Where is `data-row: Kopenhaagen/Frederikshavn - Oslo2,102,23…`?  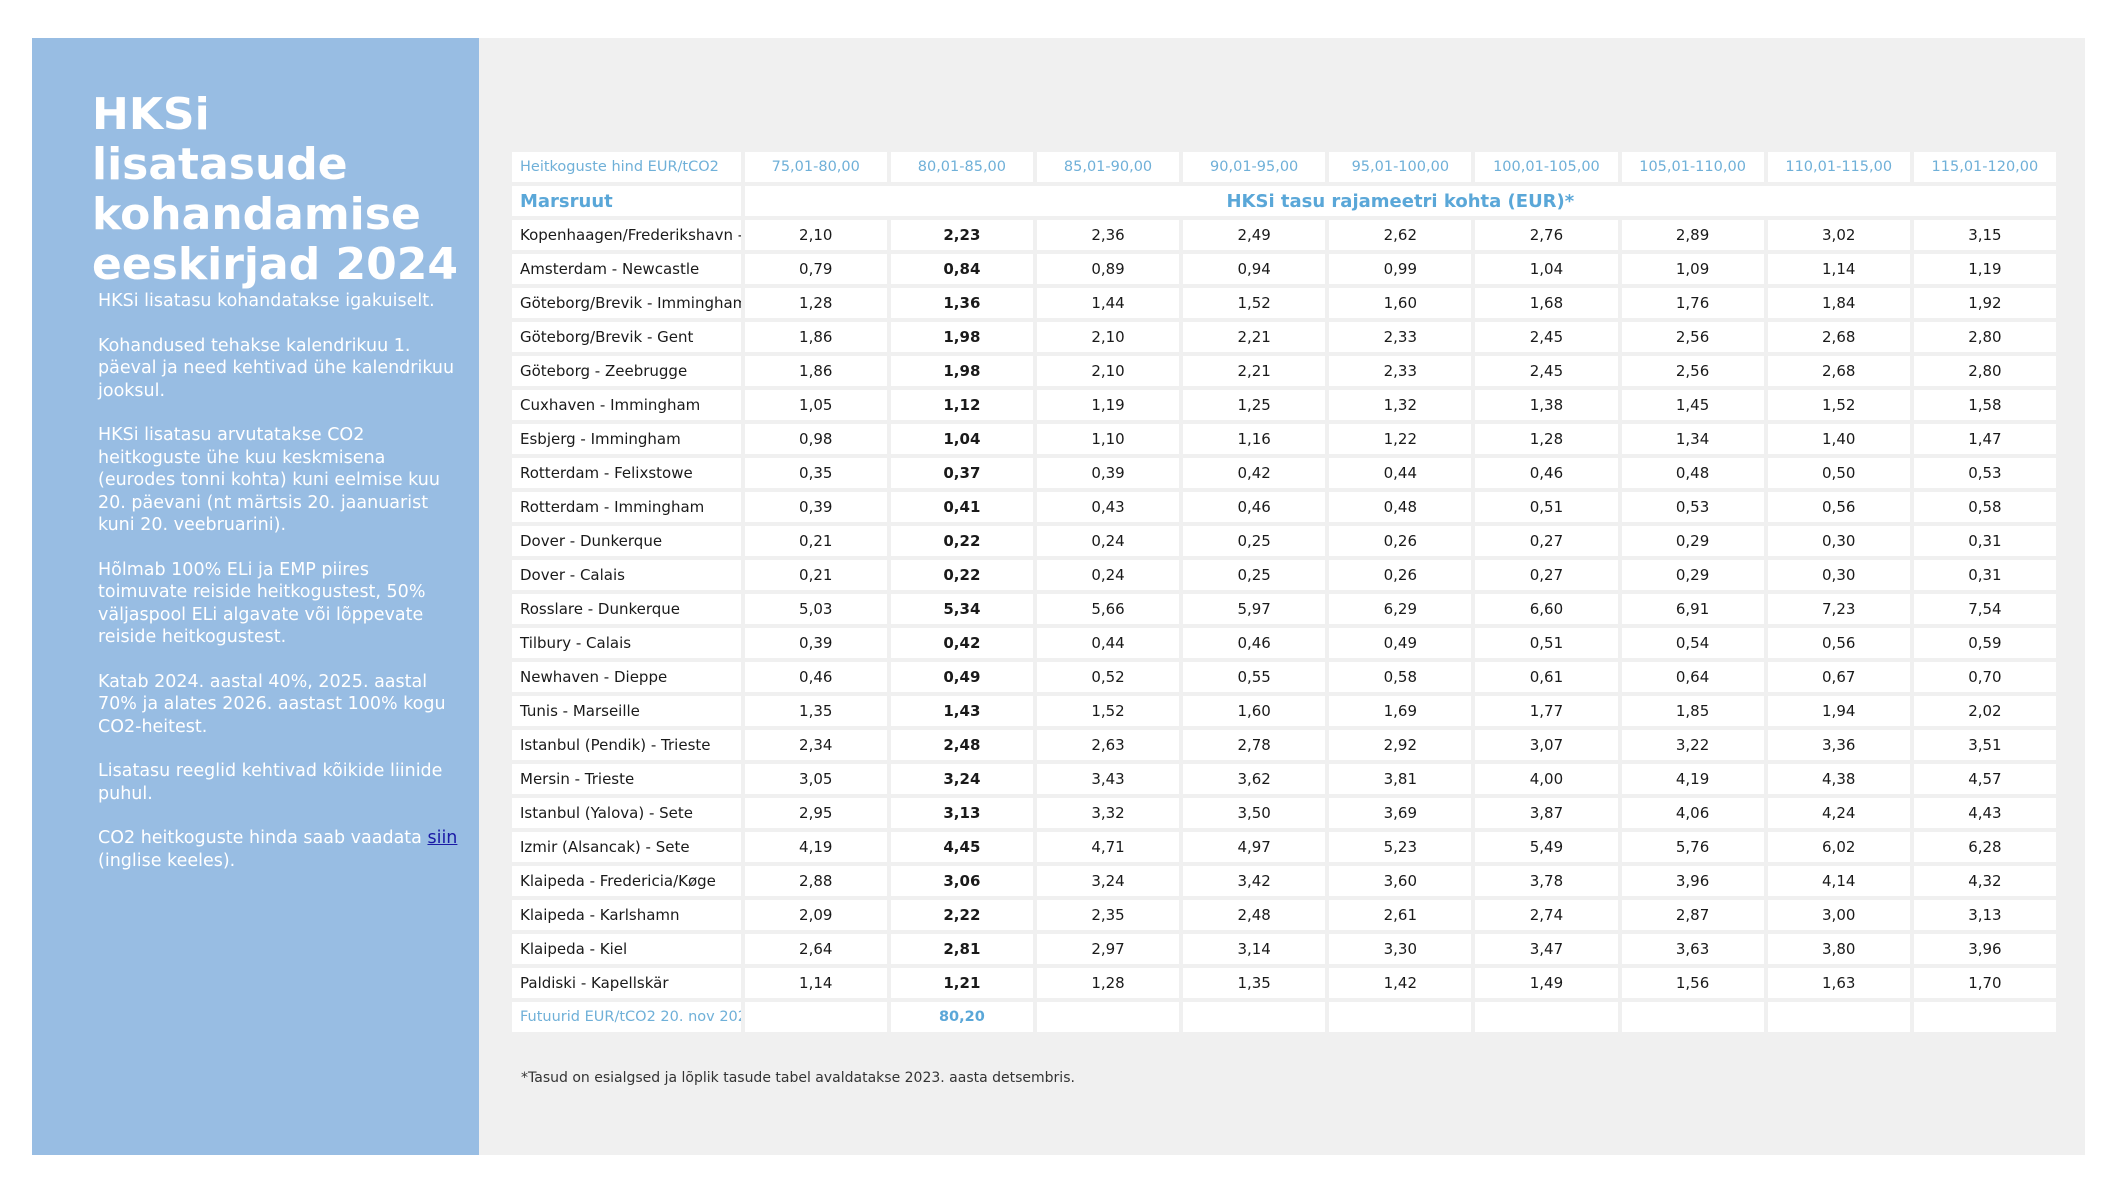 data-row: Kopenhaagen/Frederikshavn - Oslo2,102,23… is located at coordinates (1284, 235).